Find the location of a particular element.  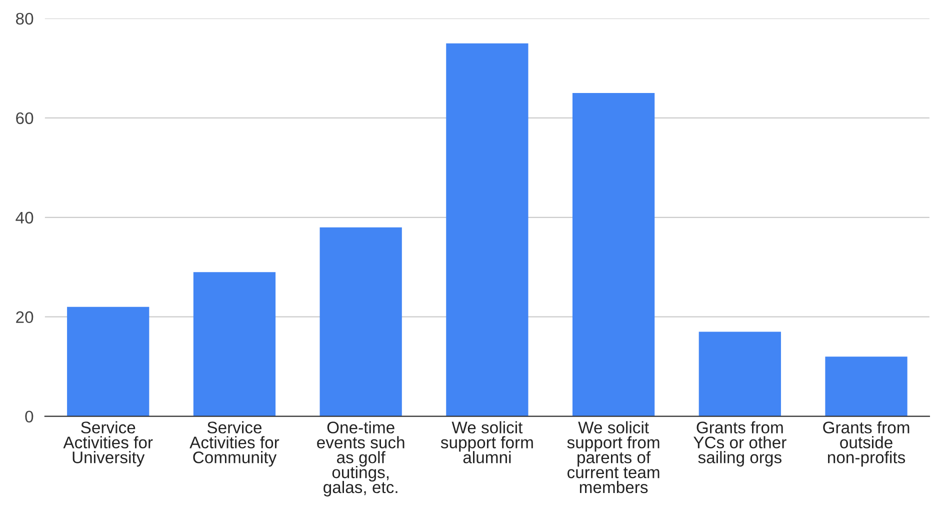

x-tick-label: Grants from outside non-profits is located at coordinates (866, 444).